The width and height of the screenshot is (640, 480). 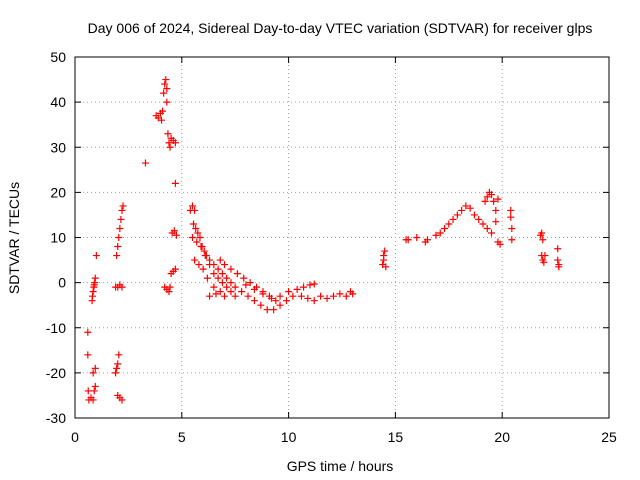 What do you see at coordinates (56, 373) in the screenshot?
I see `y-tick-label: -20` at bounding box center [56, 373].